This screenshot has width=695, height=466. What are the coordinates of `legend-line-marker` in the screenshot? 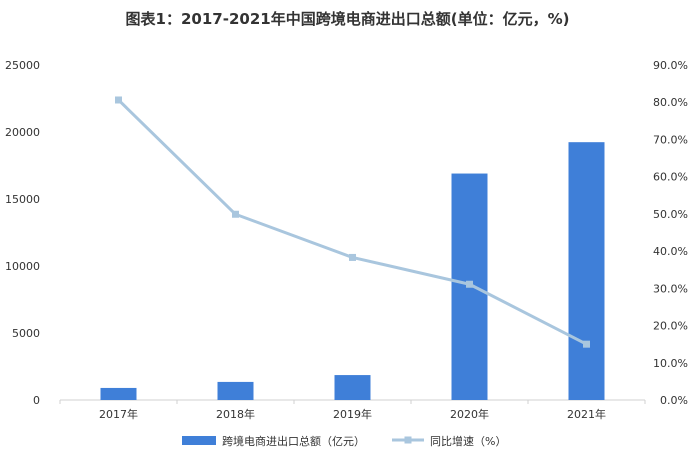 It's located at (408, 440).